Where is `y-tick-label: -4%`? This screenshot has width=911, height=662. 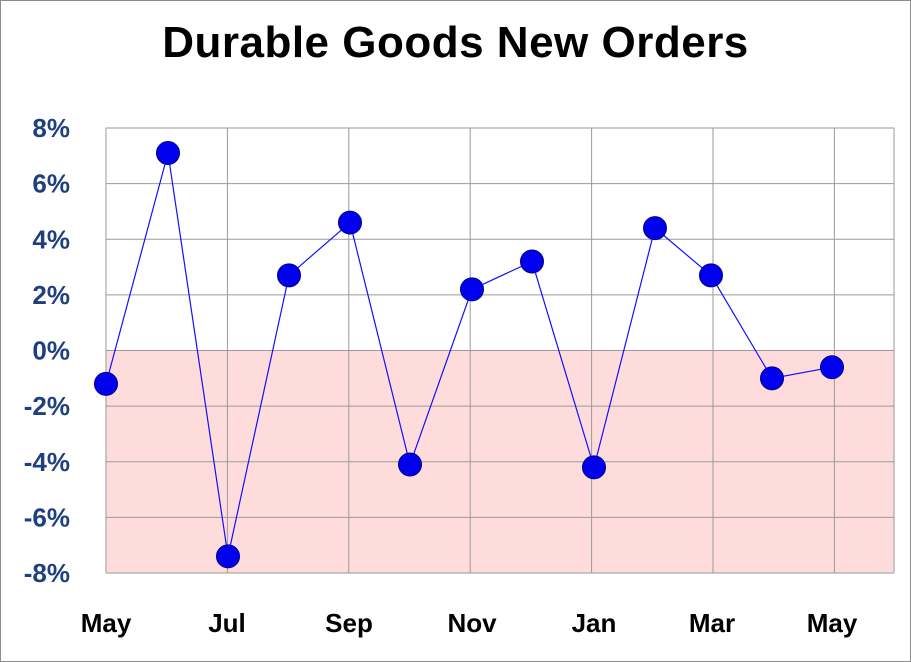 y-tick-label: -4% is located at coordinates (47, 462).